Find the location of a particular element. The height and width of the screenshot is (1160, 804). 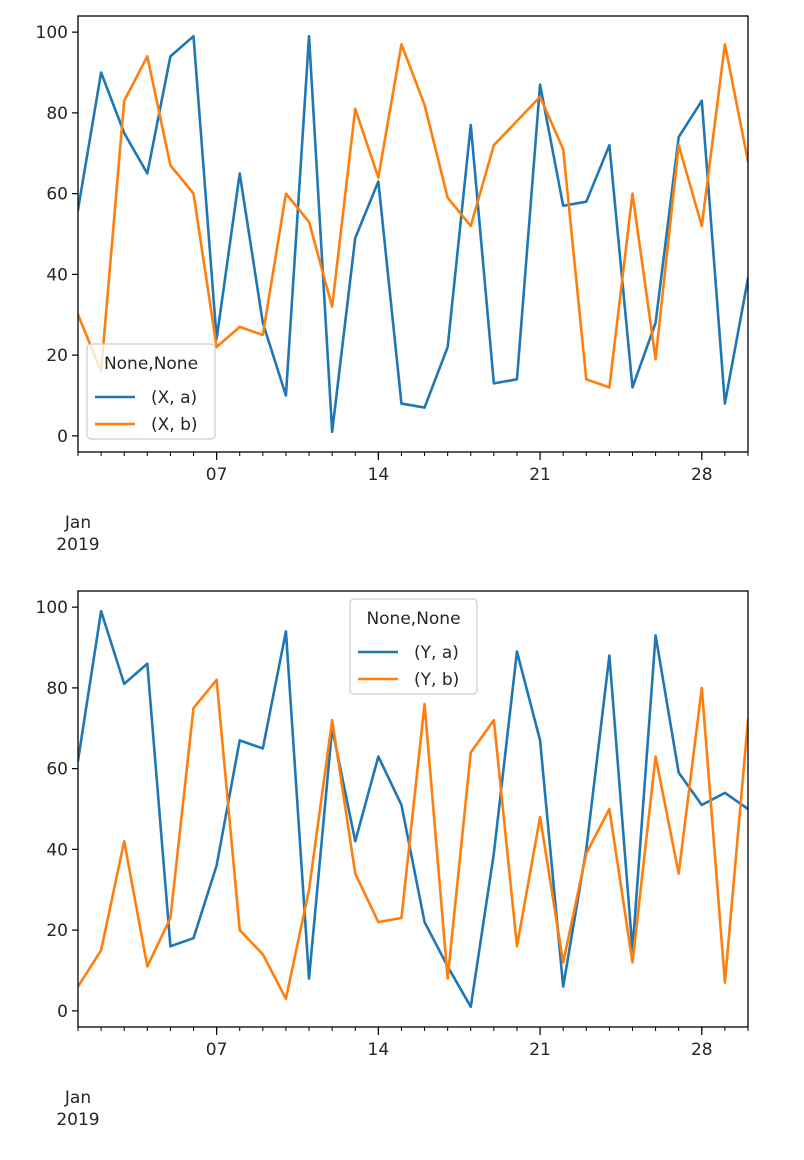

chart0-legend-label-a: (X, a) is located at coordinates (174, 398).